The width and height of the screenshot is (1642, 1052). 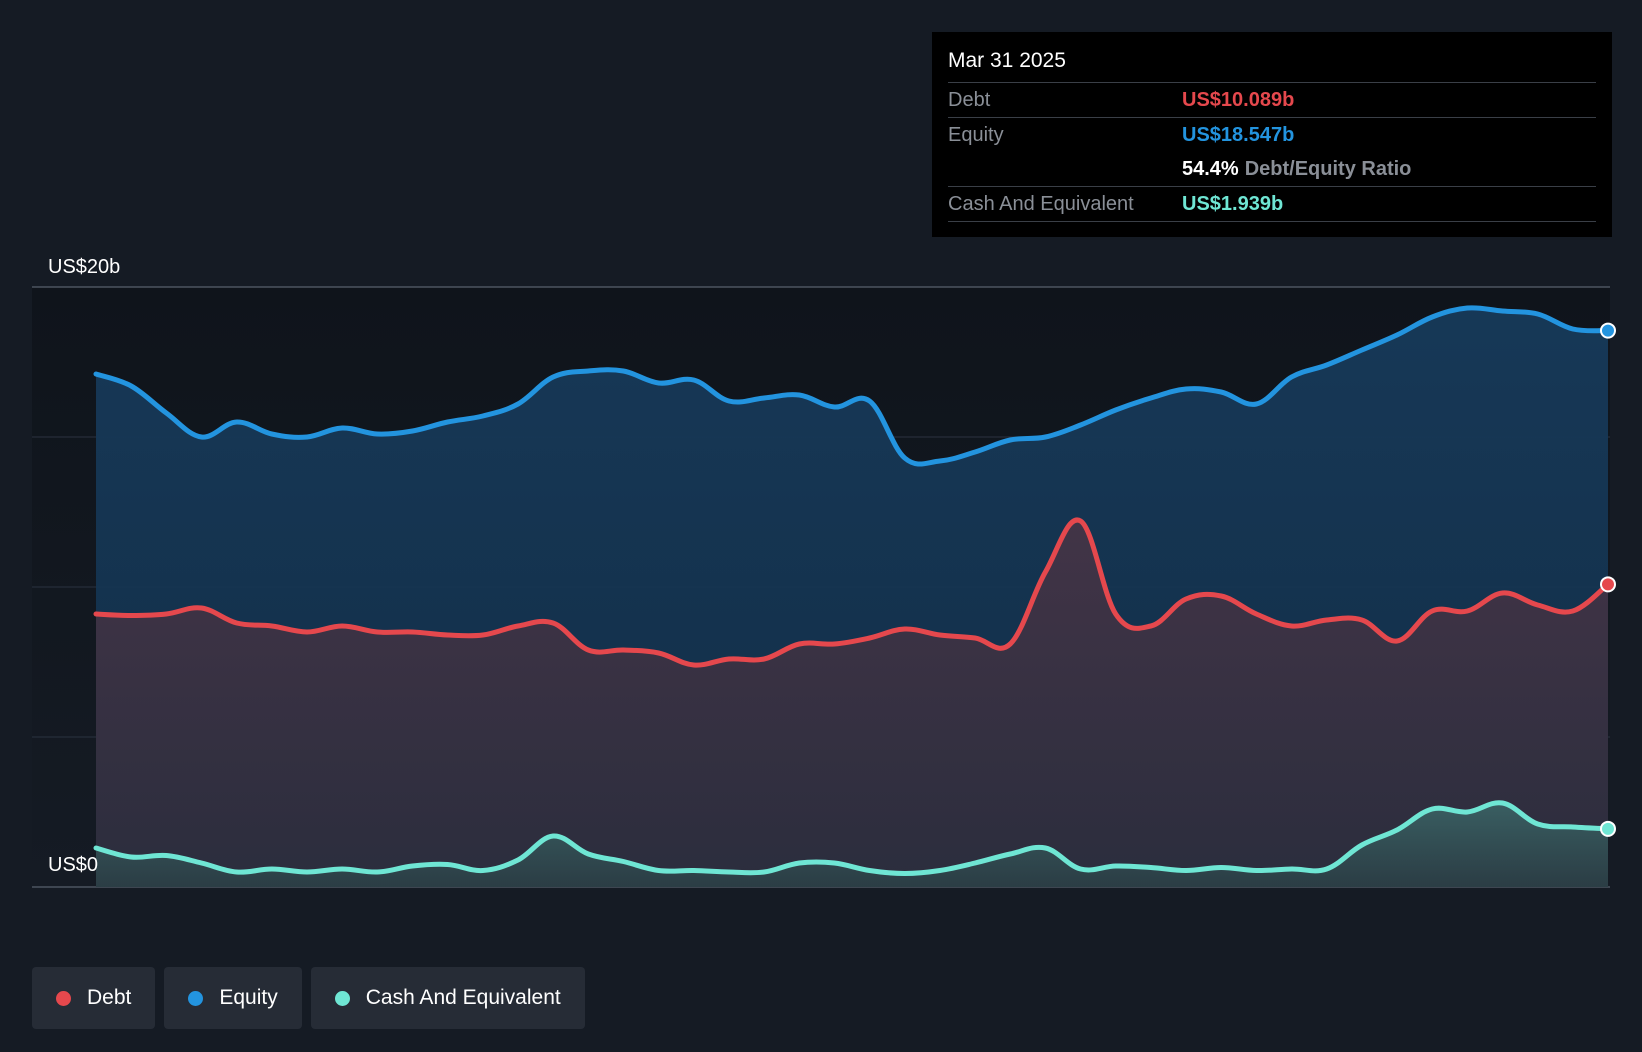 I want to click on legend-item-cash: Cash And Equivalent, so click(x=447, y=998).